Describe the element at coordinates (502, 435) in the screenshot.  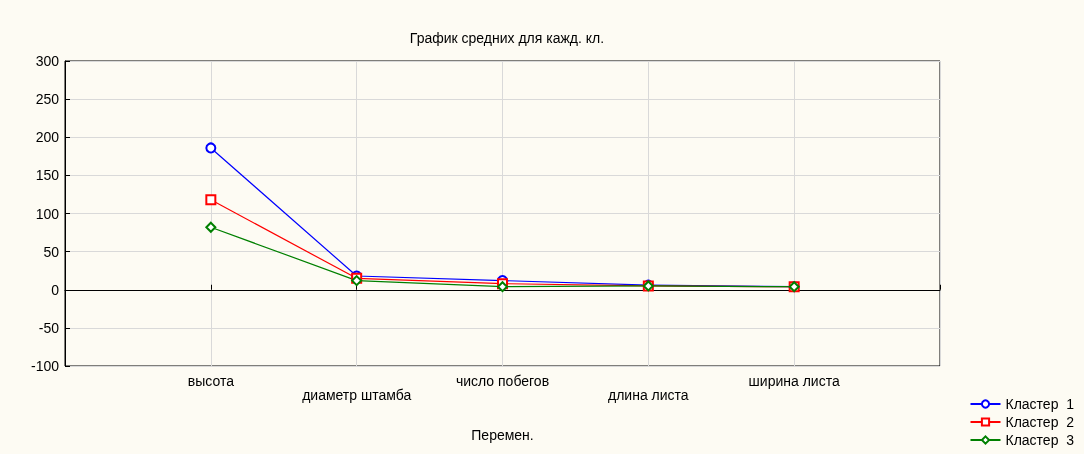
I see `x-axis-title: Перемен.` at that location.